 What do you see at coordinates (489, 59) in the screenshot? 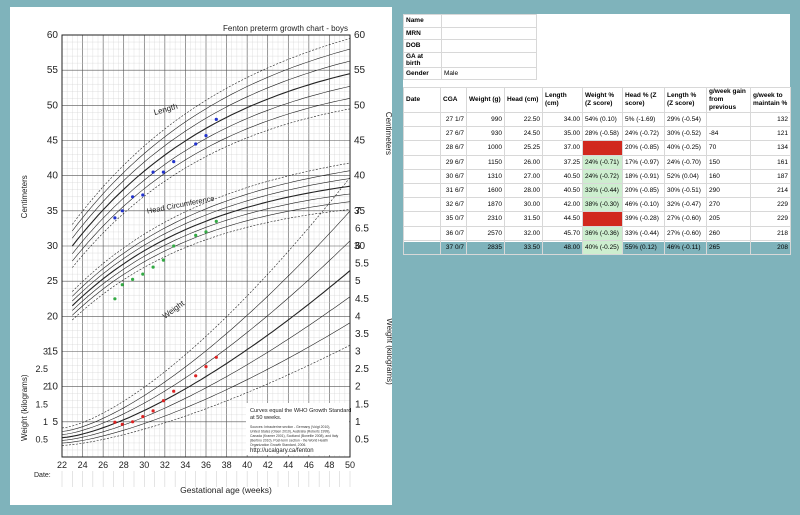
I see `ga-value` at bounding box center [489, 59].